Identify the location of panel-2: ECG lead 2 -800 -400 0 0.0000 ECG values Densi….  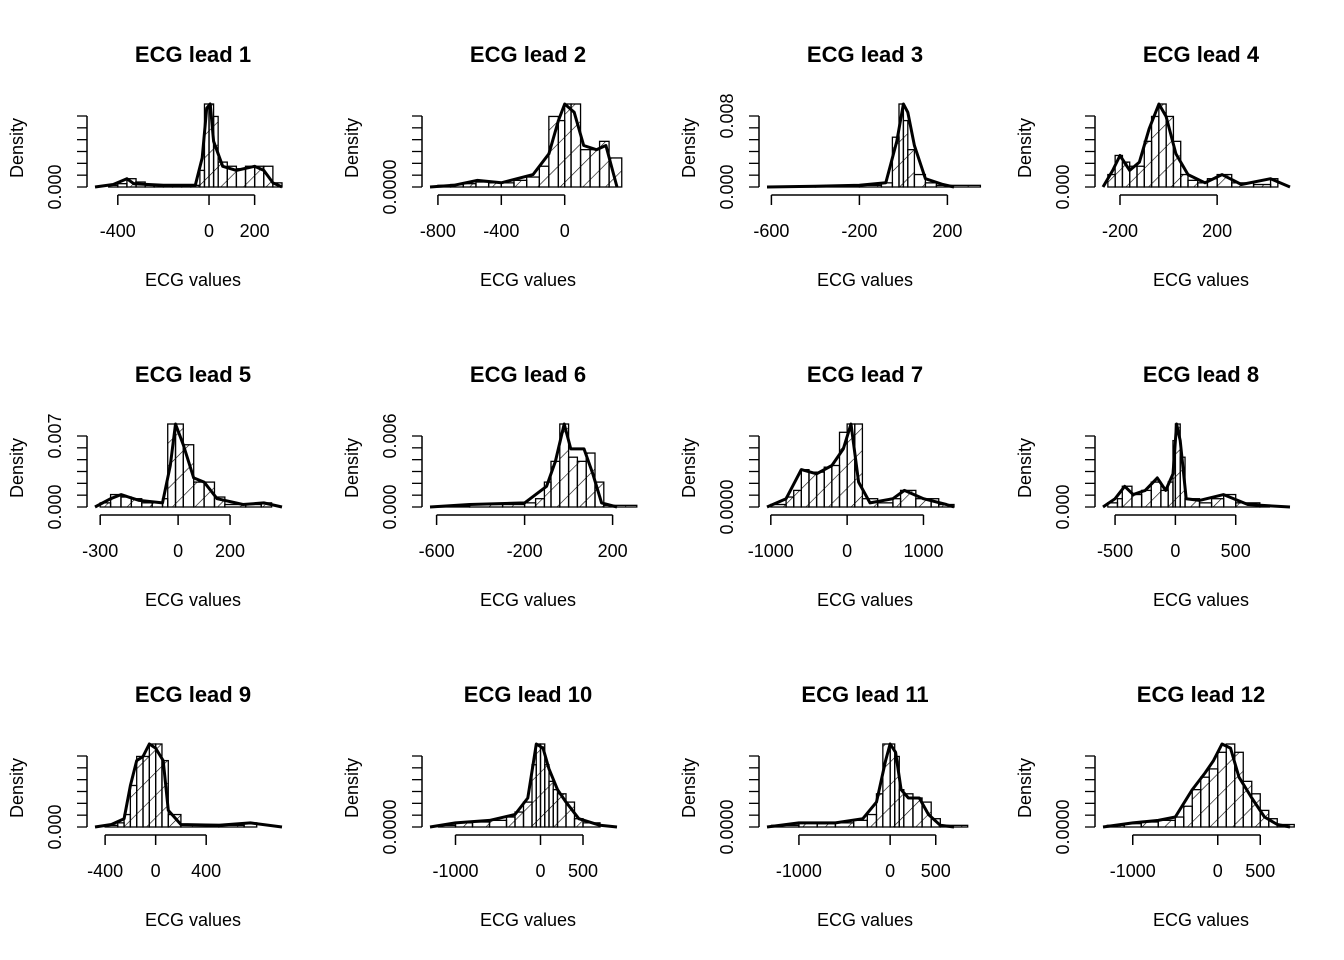
(482, 166).